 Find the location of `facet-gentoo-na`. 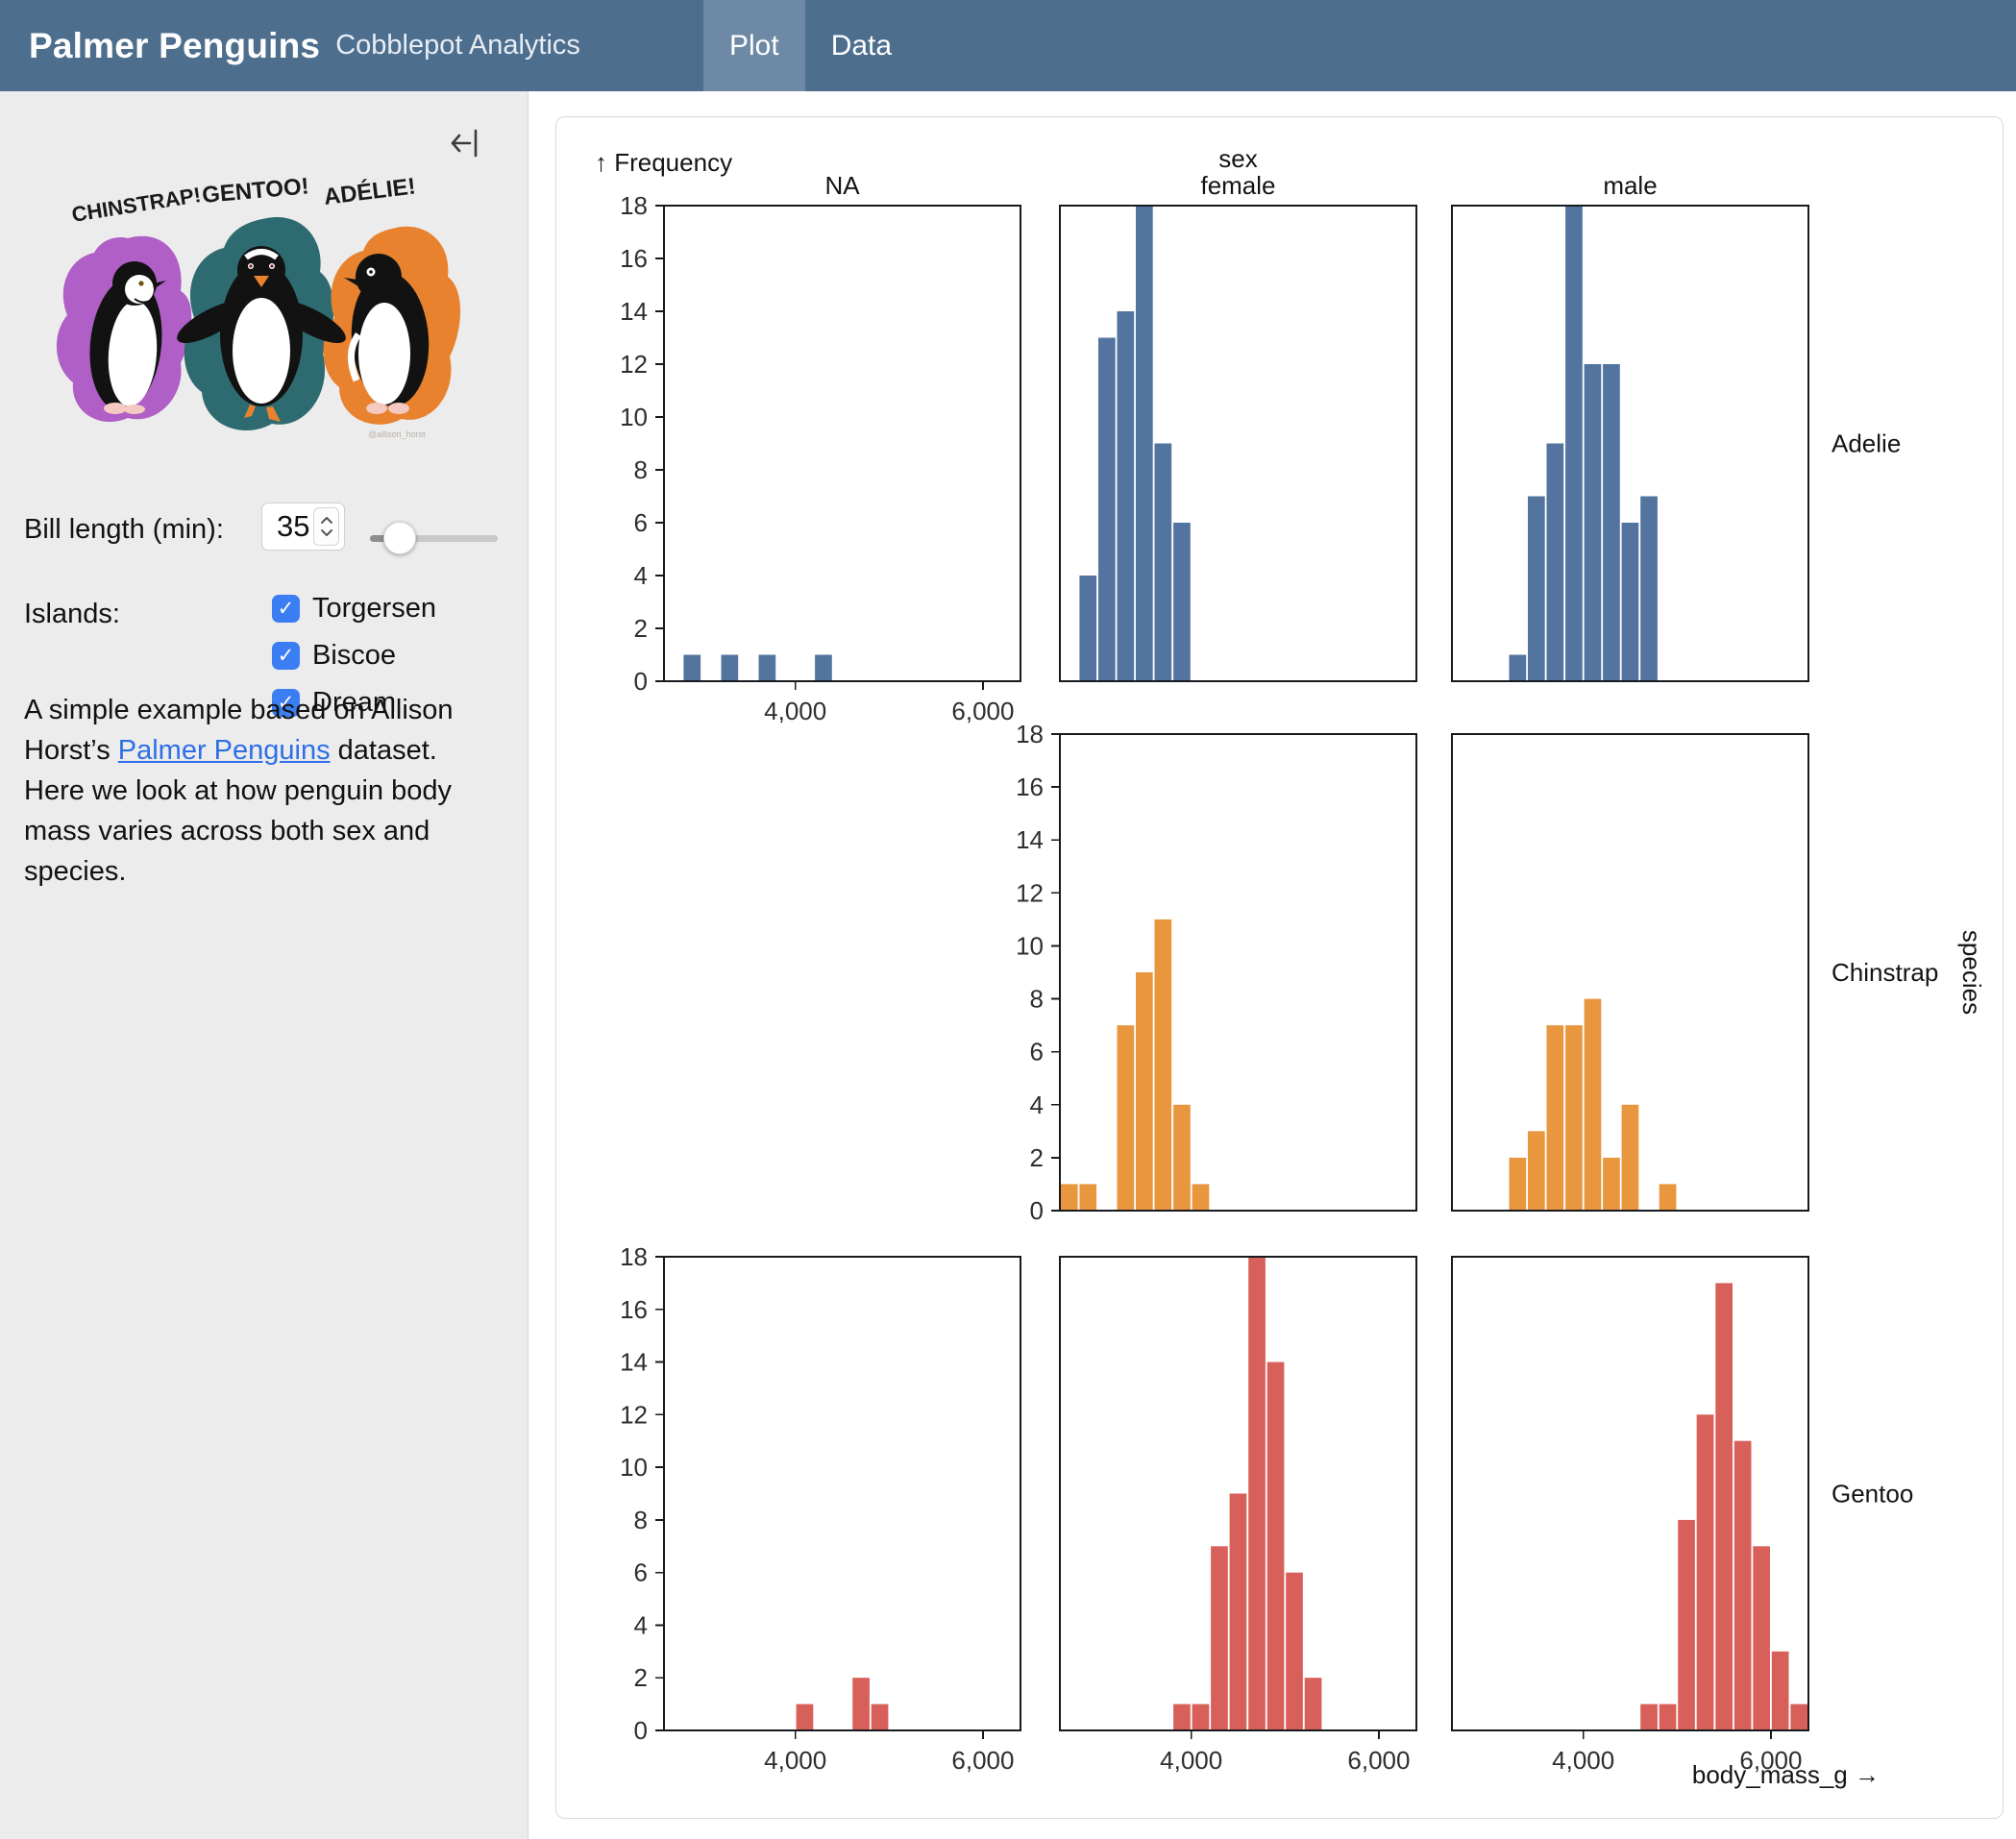

facet-gentoo-na is located at coordinates (842, 1493).